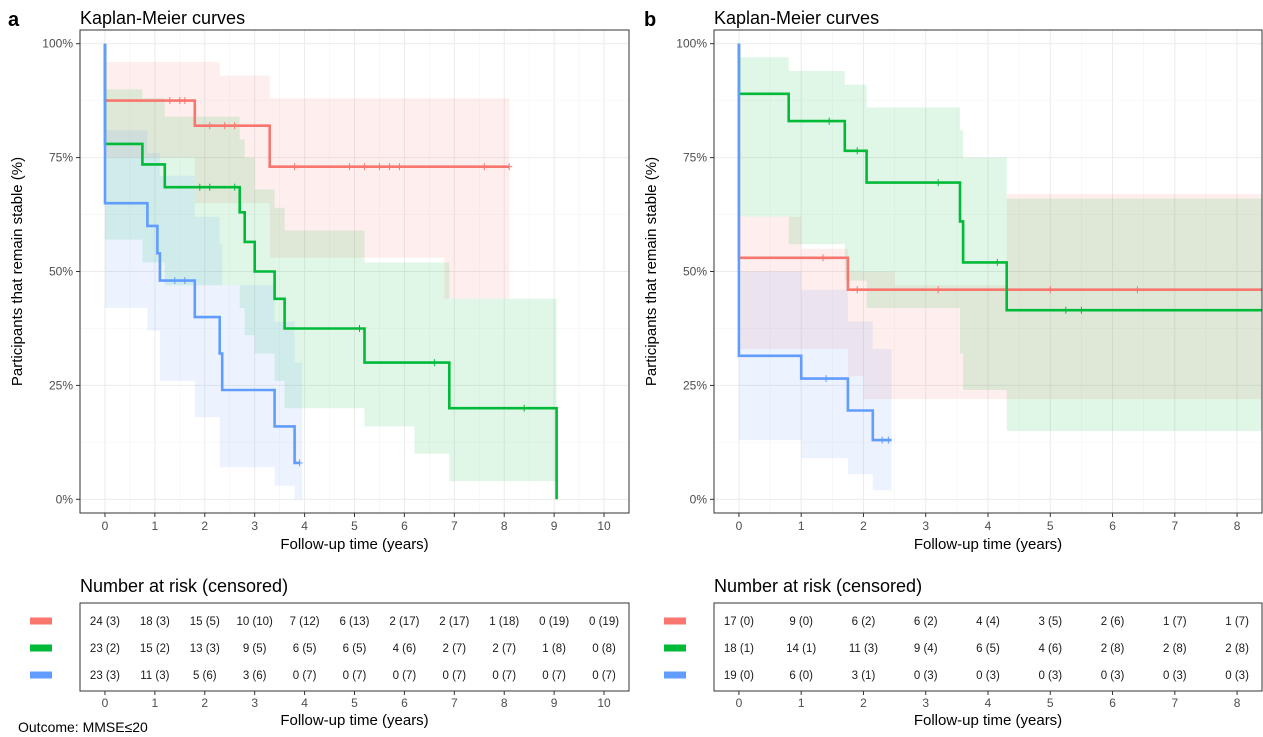  What do you see at coordinates (14, 20) in the screenshot?
I see `panel-letter: a` at bounding box center [14, 20].